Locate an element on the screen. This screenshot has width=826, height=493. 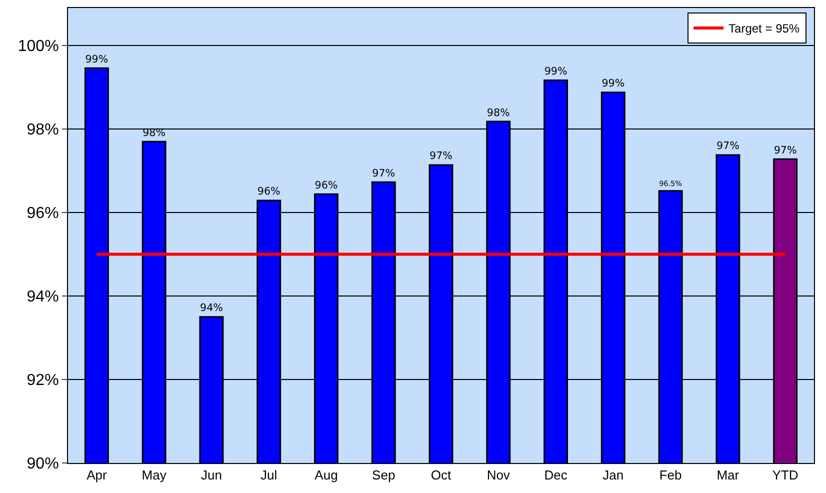
x-tick-label: Mar is located at coordinates (728, 475).